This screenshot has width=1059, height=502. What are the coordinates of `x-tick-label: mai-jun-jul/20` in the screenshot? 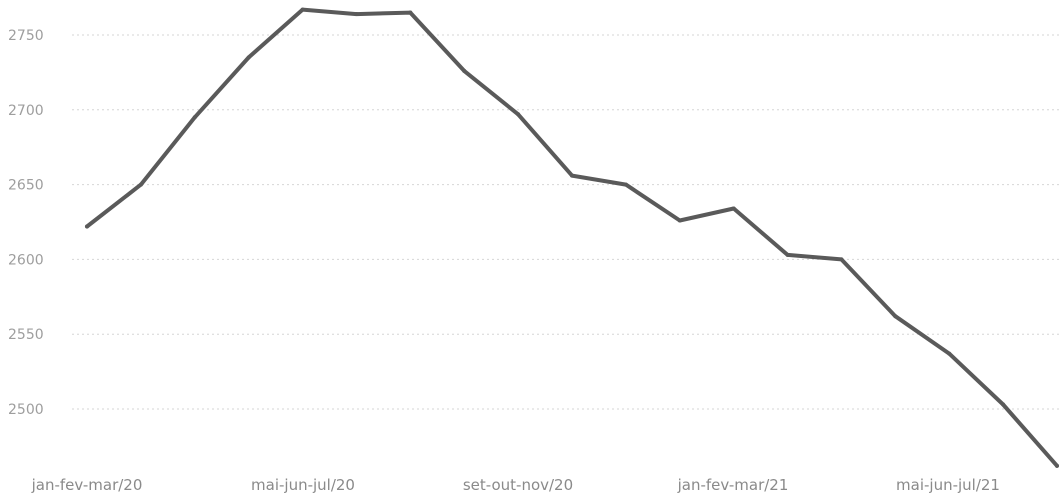 It's located at (303, 485).